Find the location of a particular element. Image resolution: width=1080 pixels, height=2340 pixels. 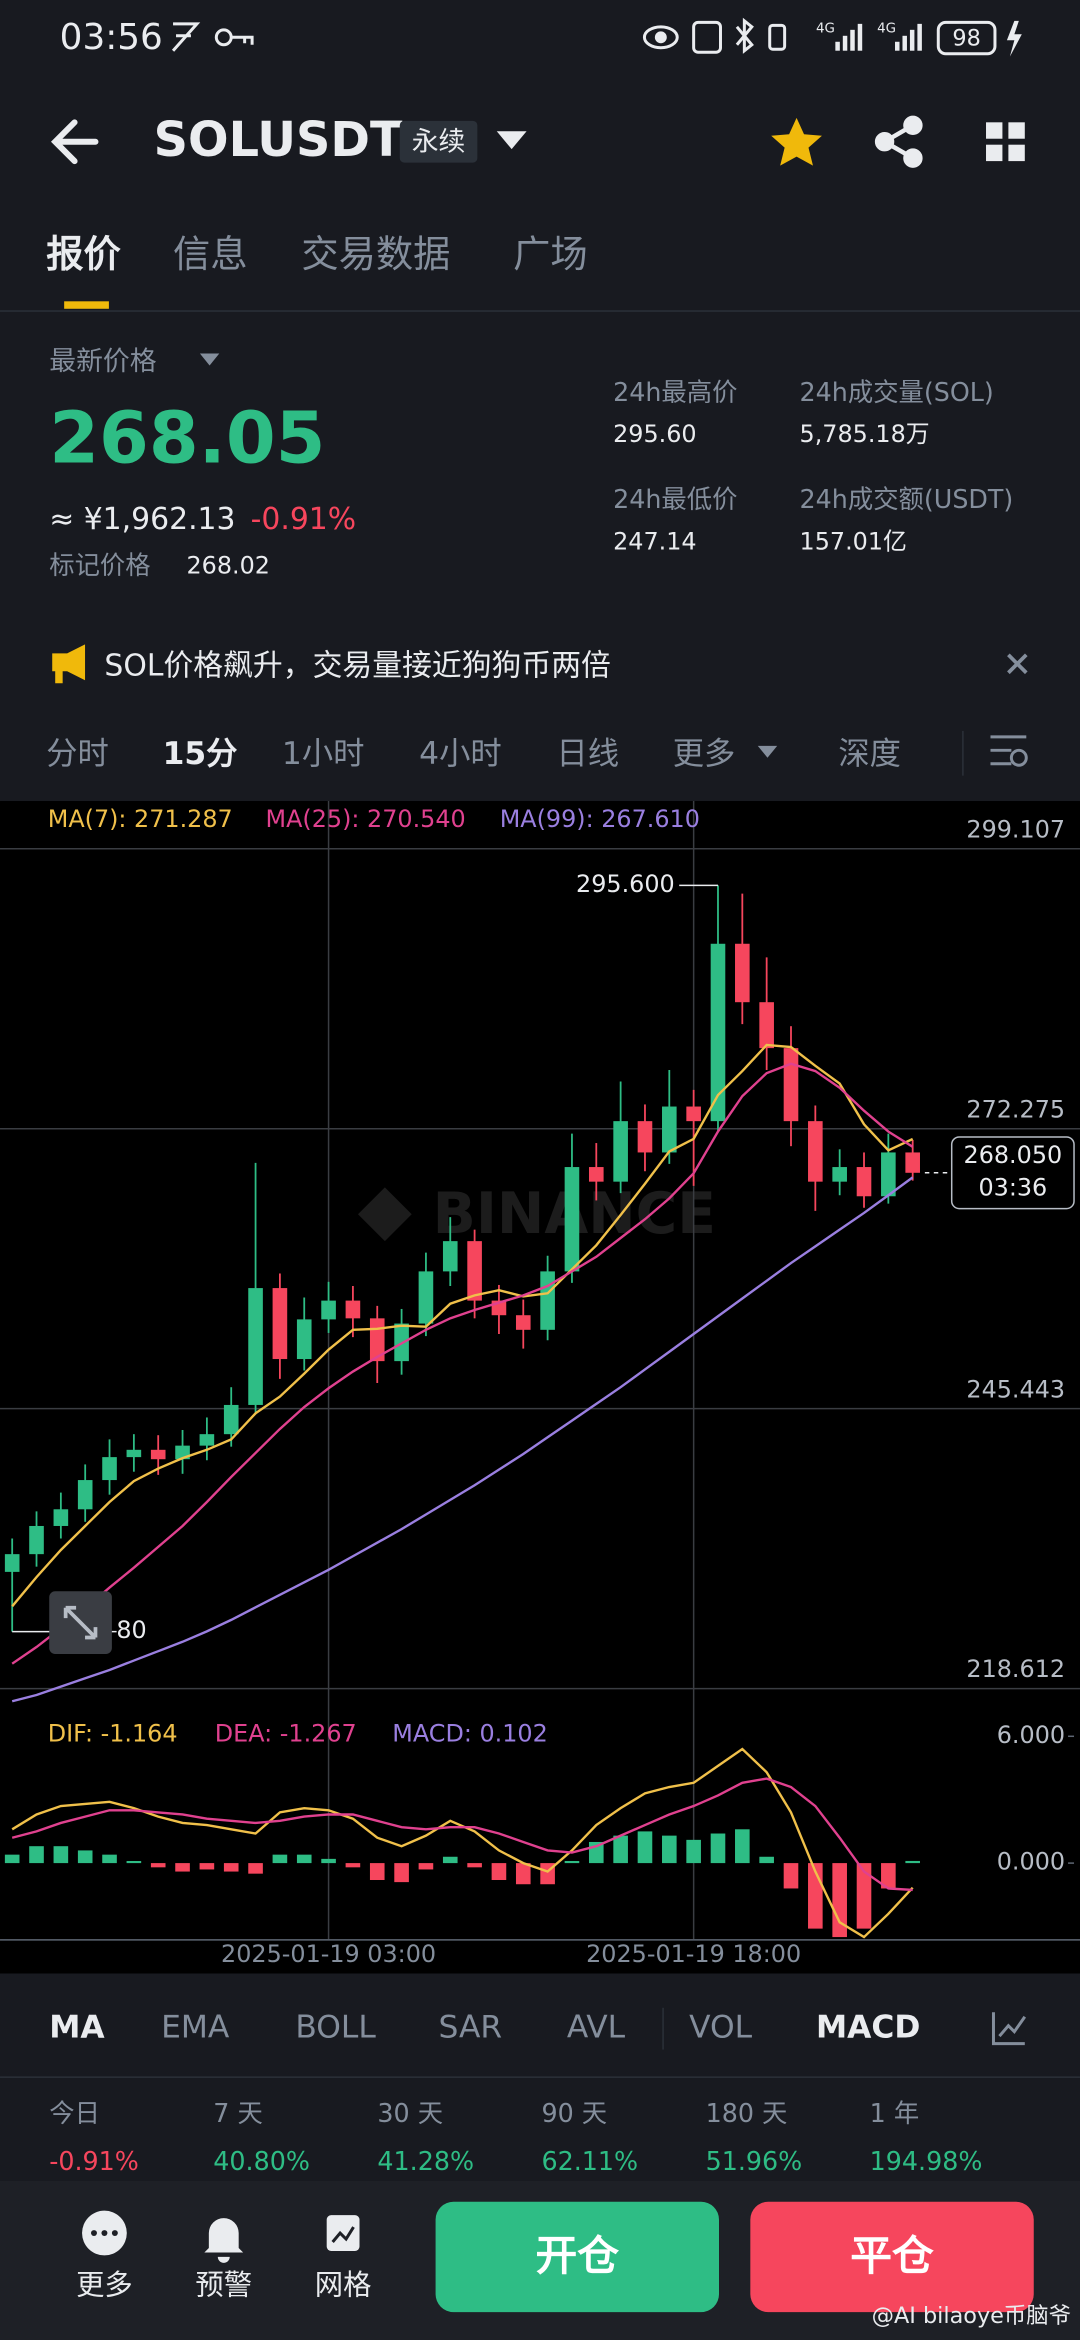

x-tick-label: 2025-01-19 03:00 is located at coordinates (328, 1954).